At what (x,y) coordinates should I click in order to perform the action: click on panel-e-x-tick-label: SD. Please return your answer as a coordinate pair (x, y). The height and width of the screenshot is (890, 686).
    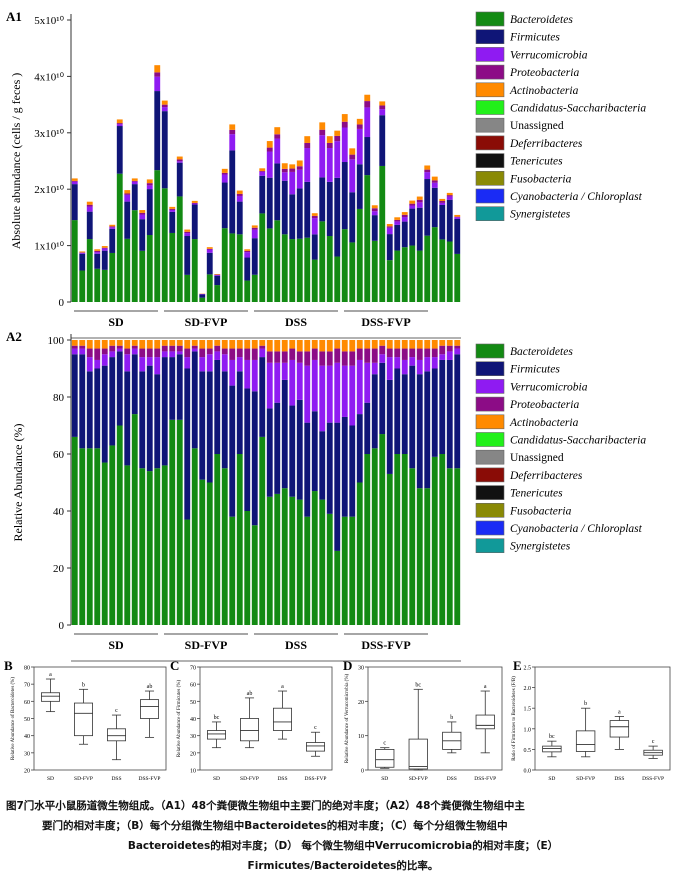
    Looking at the image, I should click on (551, 779).